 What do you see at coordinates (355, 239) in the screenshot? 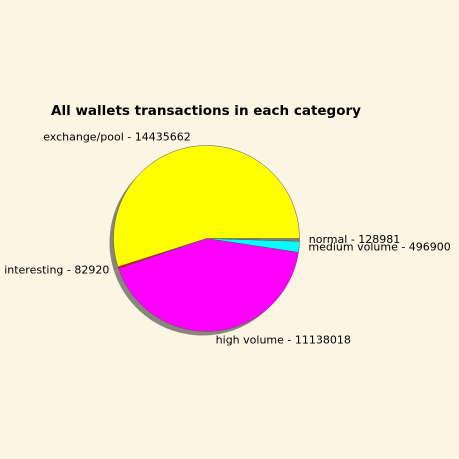
I see `slice-label-normal: normal - 128981` at bounding box center [355, 239].